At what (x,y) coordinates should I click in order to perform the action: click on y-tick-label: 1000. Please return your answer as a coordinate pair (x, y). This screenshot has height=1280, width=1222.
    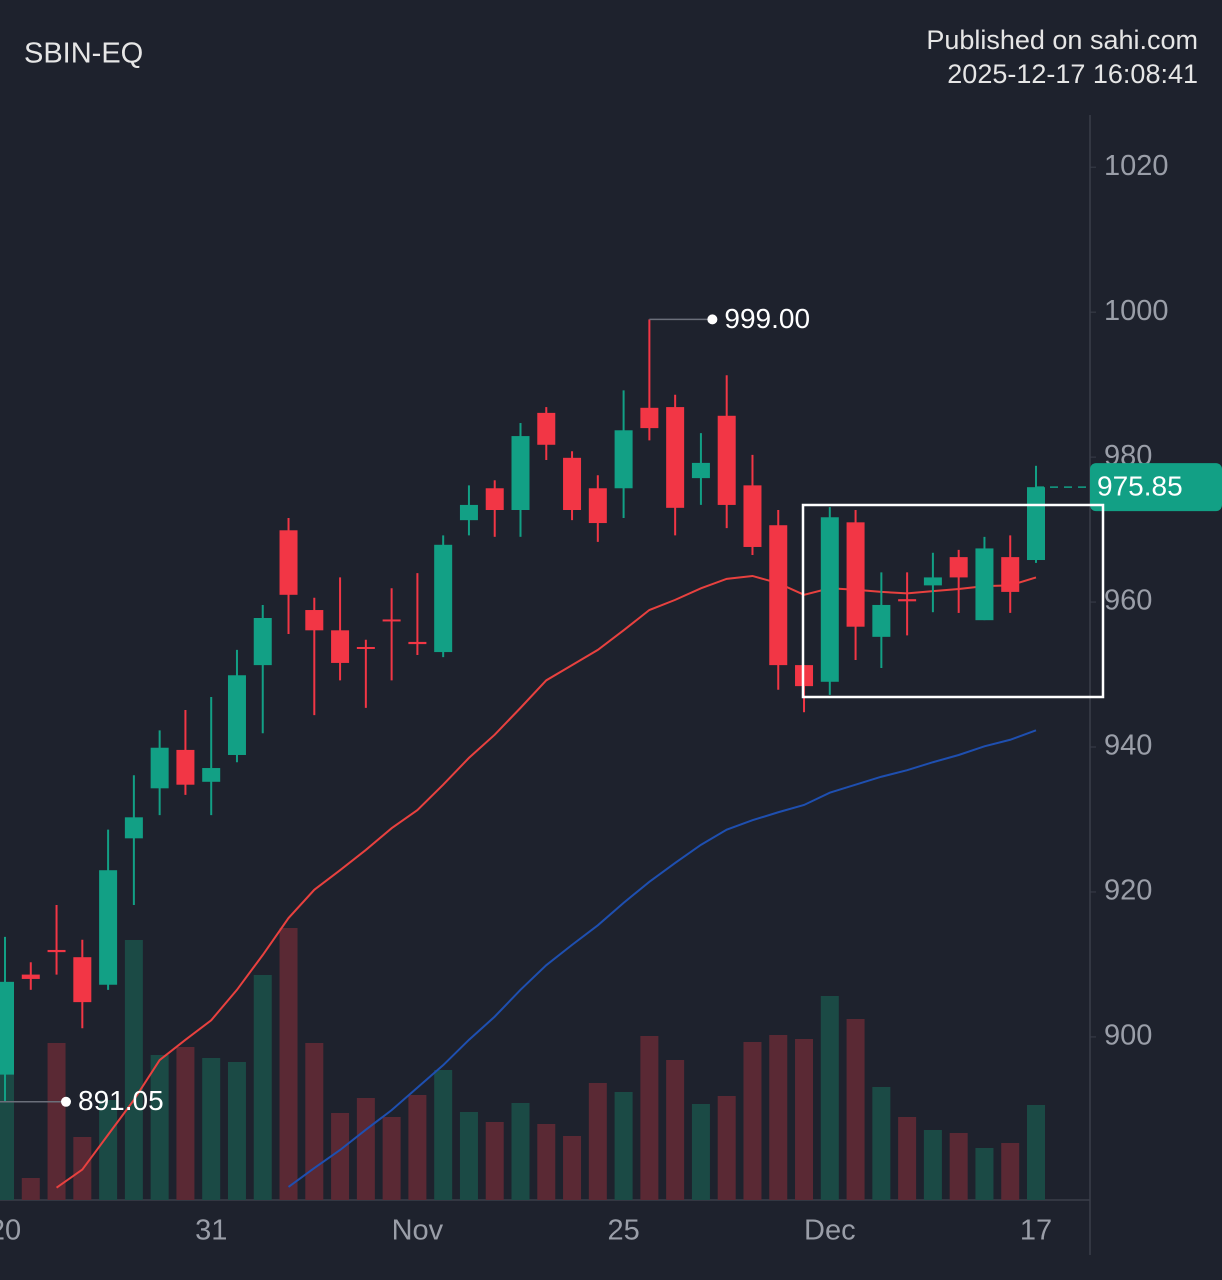
    Looking at the image, I should click on (1136, 311).